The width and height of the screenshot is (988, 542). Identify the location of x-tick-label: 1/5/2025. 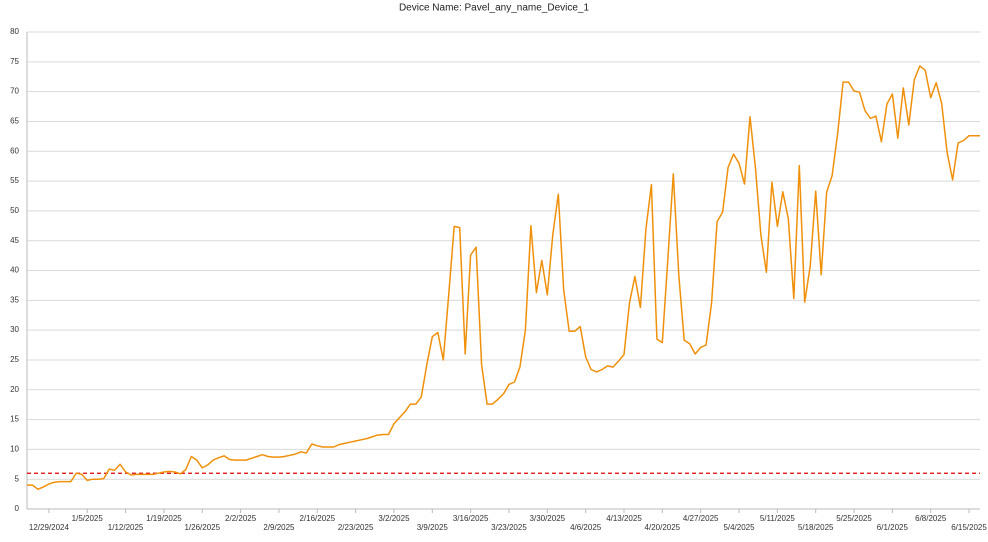
(88, 518).